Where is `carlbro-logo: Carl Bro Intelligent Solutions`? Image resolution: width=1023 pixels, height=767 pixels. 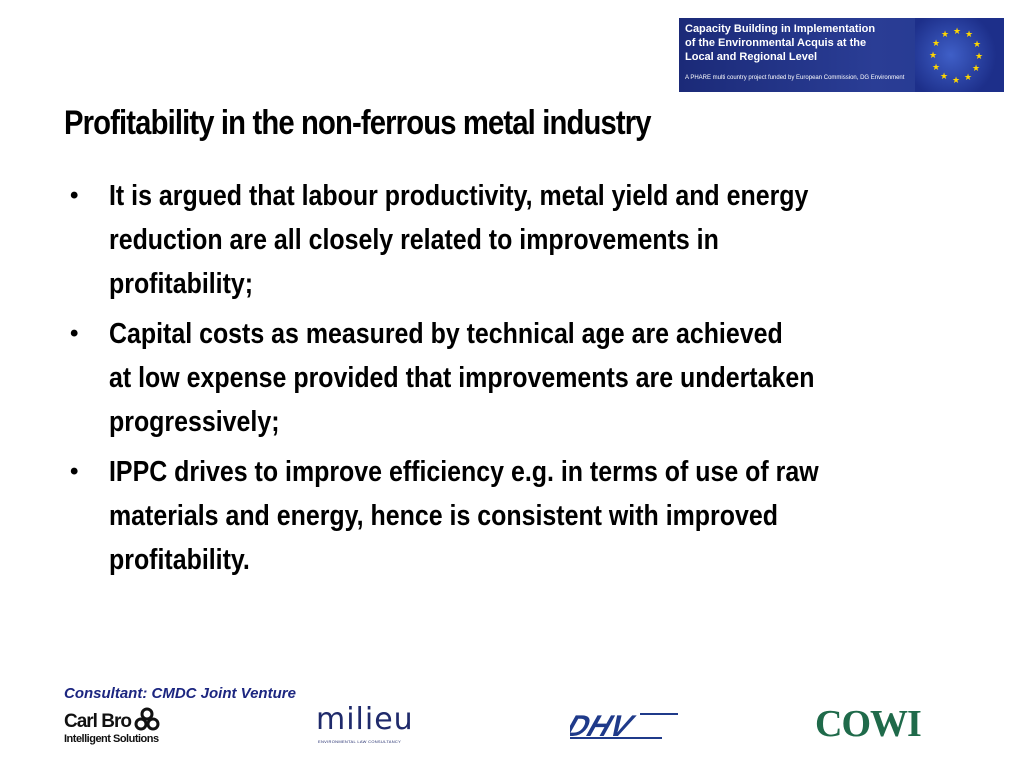 carlbro-logo: Carl Bro Intelligent Solutions is located at coordinates (124, 727).